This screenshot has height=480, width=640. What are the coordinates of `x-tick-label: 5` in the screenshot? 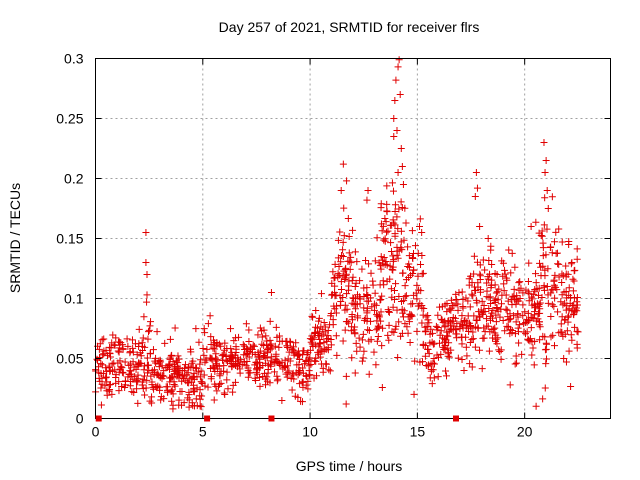 It's located at (203, 432).